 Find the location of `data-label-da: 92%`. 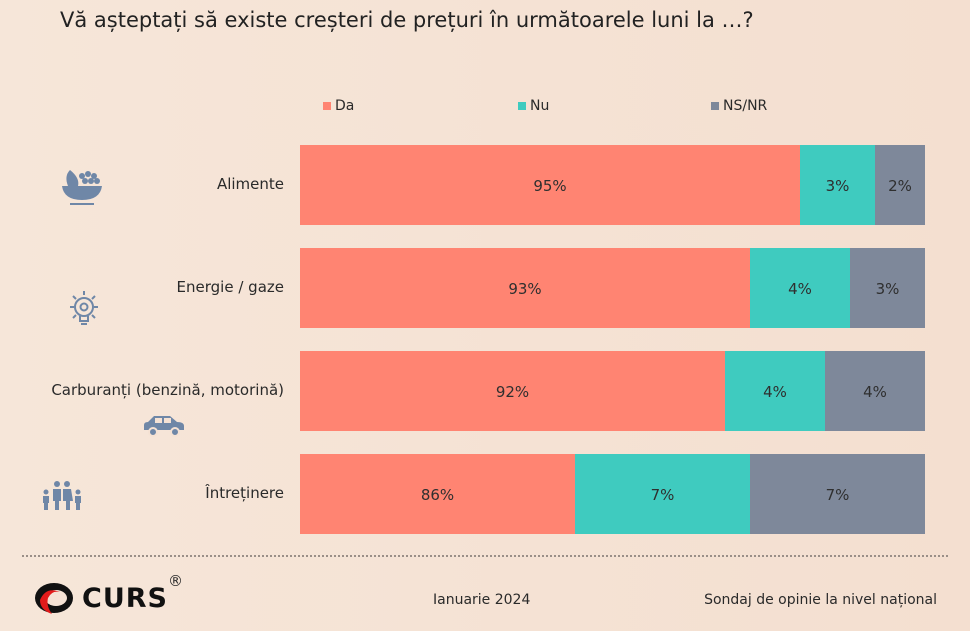

data-label-da: 92% is located at coordinates (512, 392).